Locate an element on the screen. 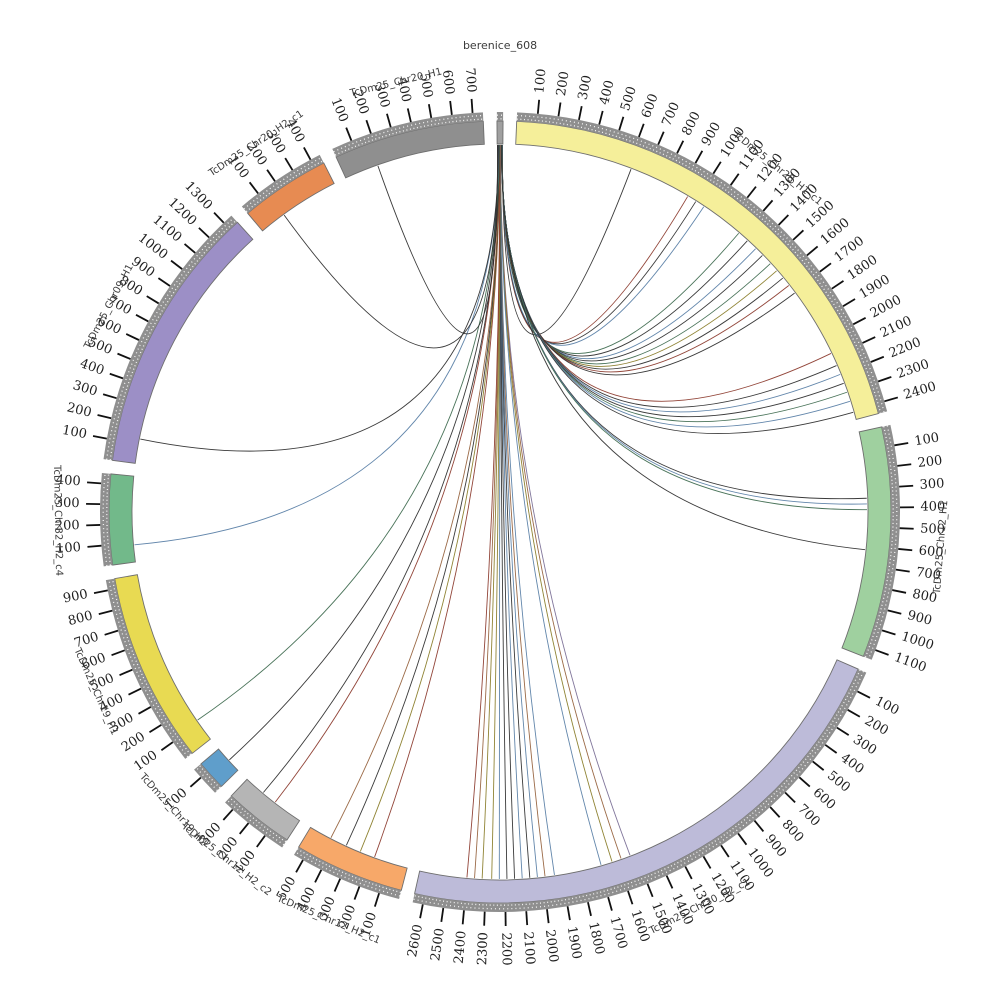 The width and height of the screenshot is (1000, 1000). segment-label: berenice_608 is located at coordinates (500, 45).